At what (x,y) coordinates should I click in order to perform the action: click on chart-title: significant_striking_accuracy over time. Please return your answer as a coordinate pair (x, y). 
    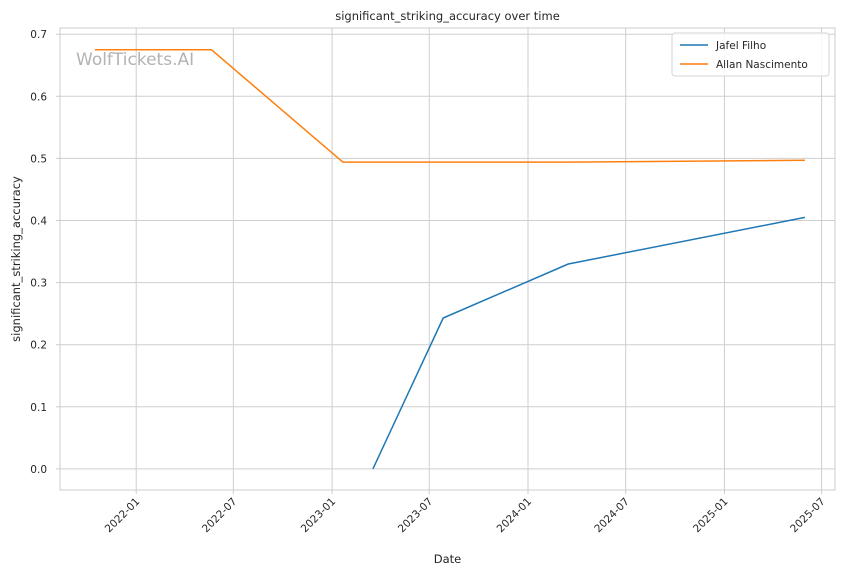
    Looking at the image, I should click on (447, 16).